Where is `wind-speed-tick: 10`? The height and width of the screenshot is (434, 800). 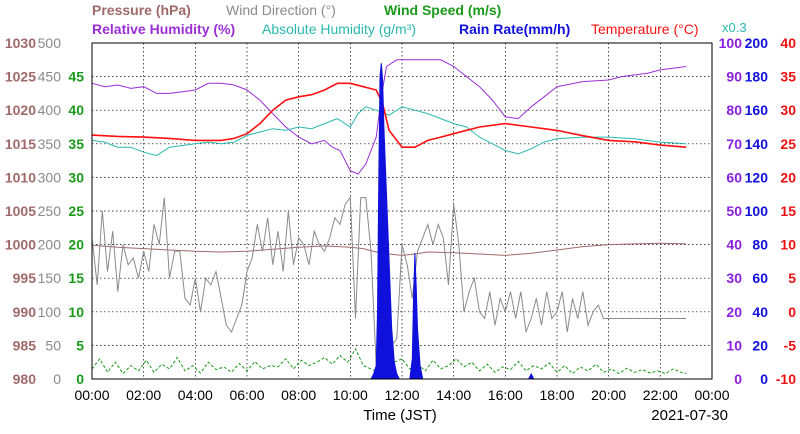
wind-speed-tick: 10 is located at coordinates (76, 312).